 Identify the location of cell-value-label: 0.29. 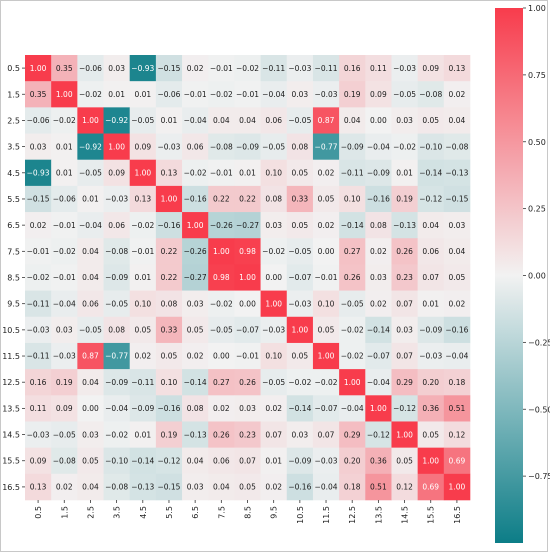
(352, 434).